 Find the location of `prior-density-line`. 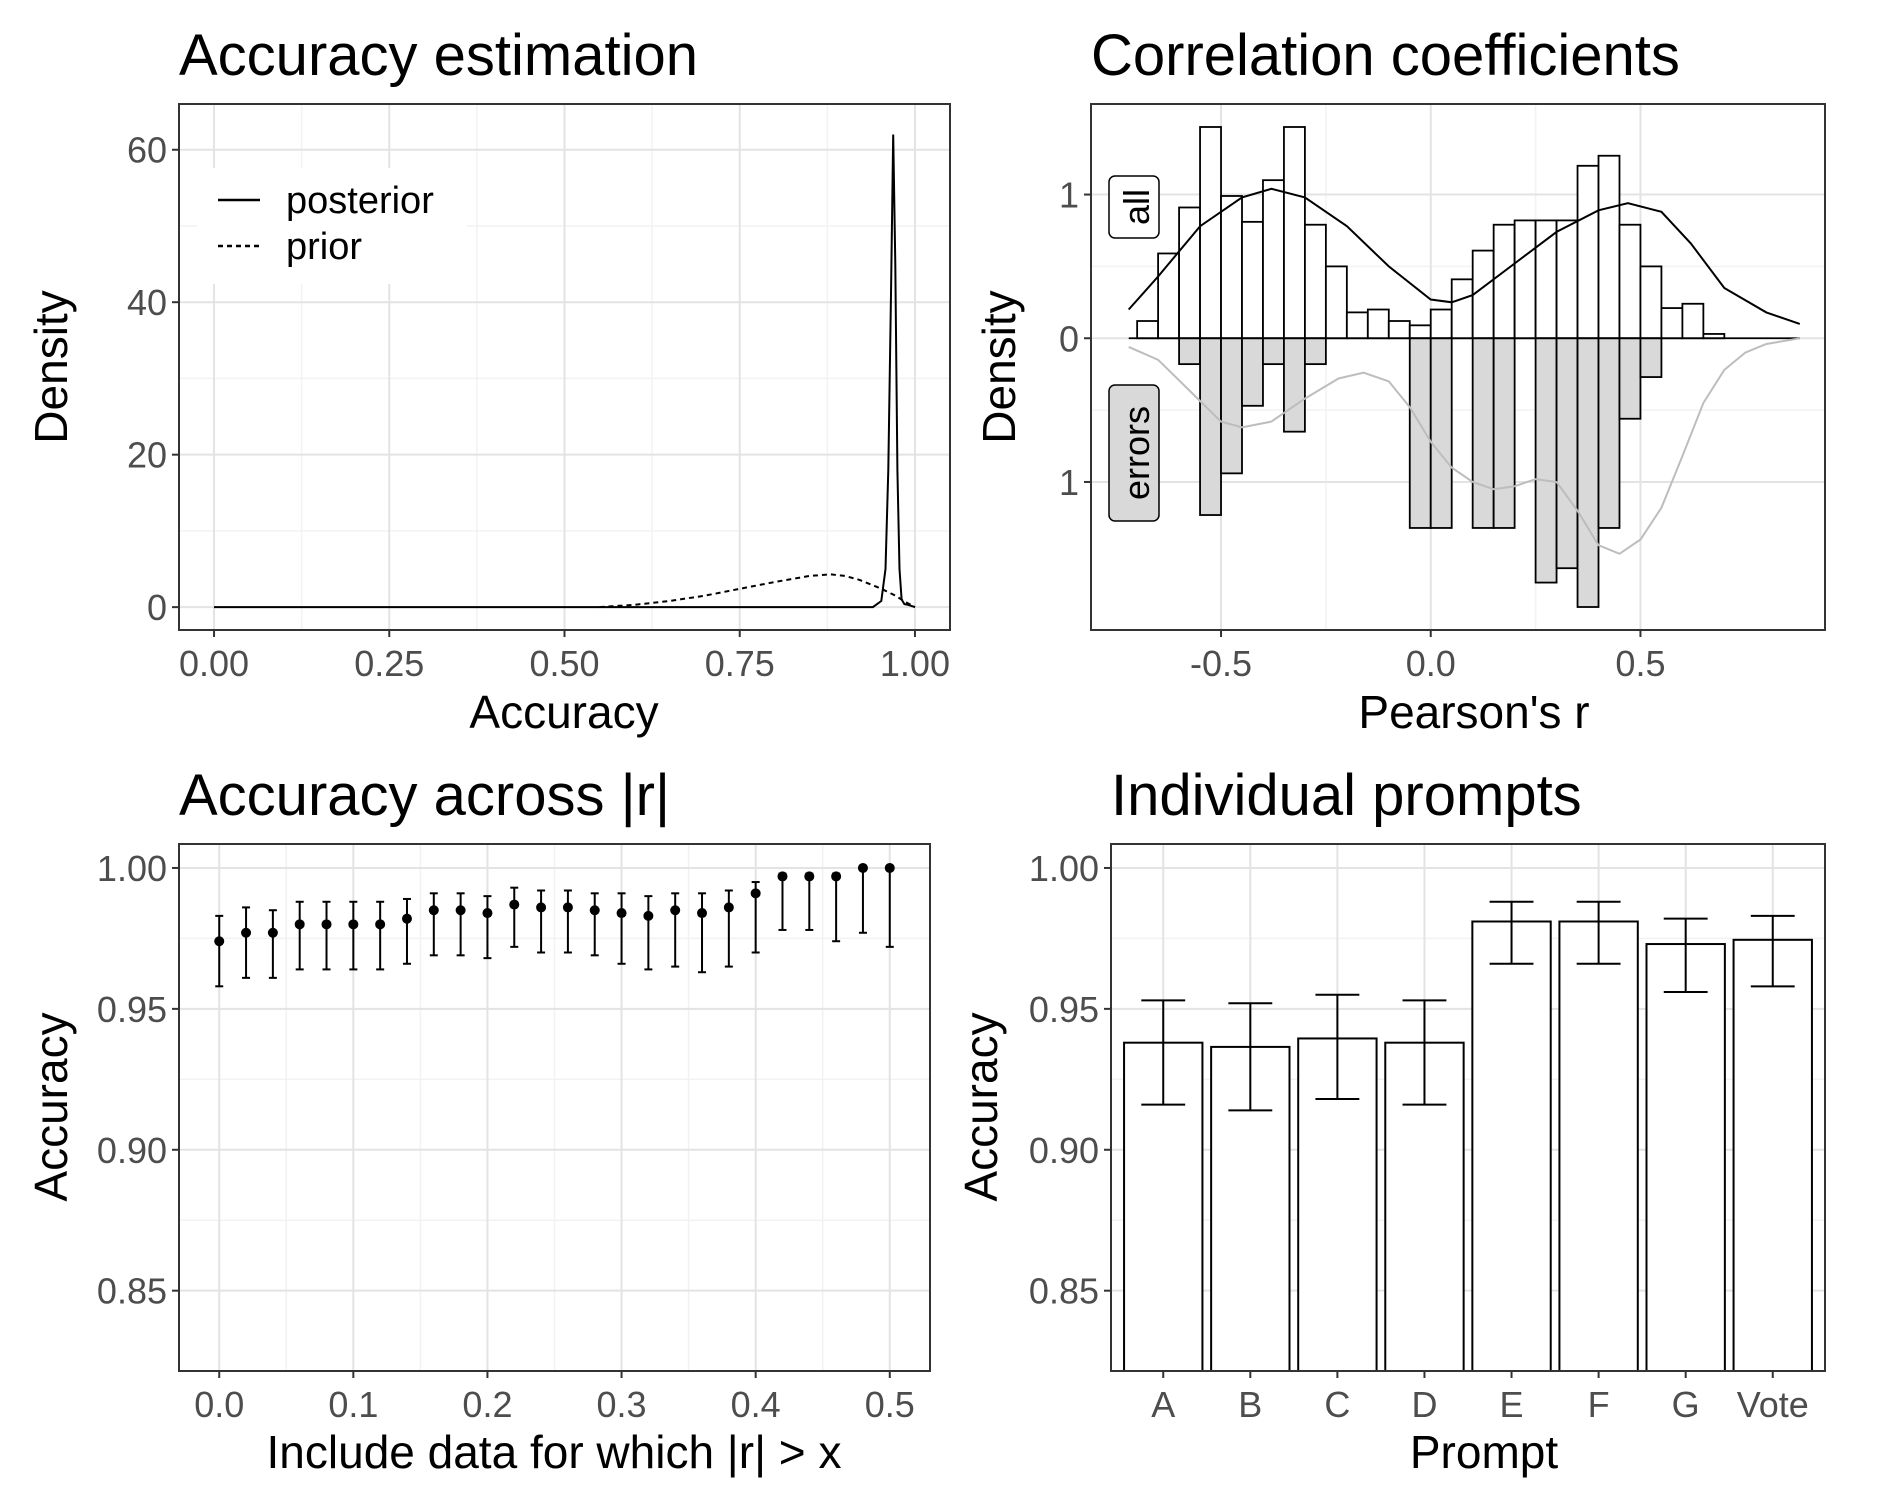

prior-density-line is located at coordinates (757, 591).